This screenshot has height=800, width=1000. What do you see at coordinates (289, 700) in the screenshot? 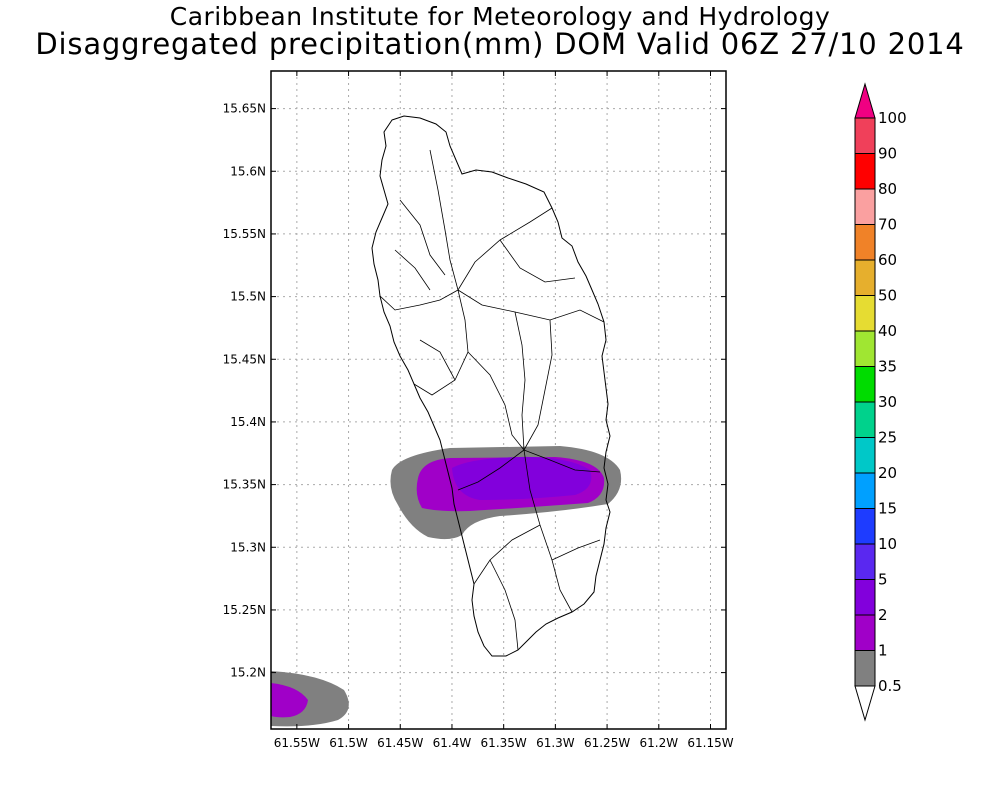
I see `contour-1mm-southwest` at bounding box center [289, 700].